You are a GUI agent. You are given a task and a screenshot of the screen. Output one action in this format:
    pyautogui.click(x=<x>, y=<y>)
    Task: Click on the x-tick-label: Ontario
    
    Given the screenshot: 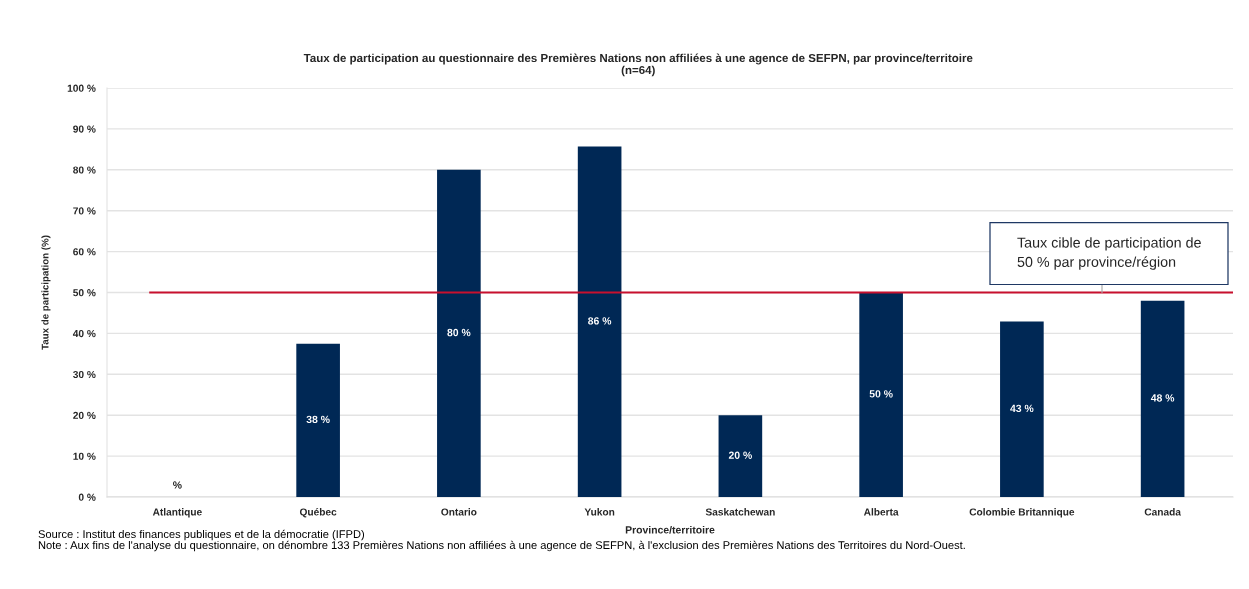 What is the action you would take?
    pyautogui.click(x=459, y=512)
    